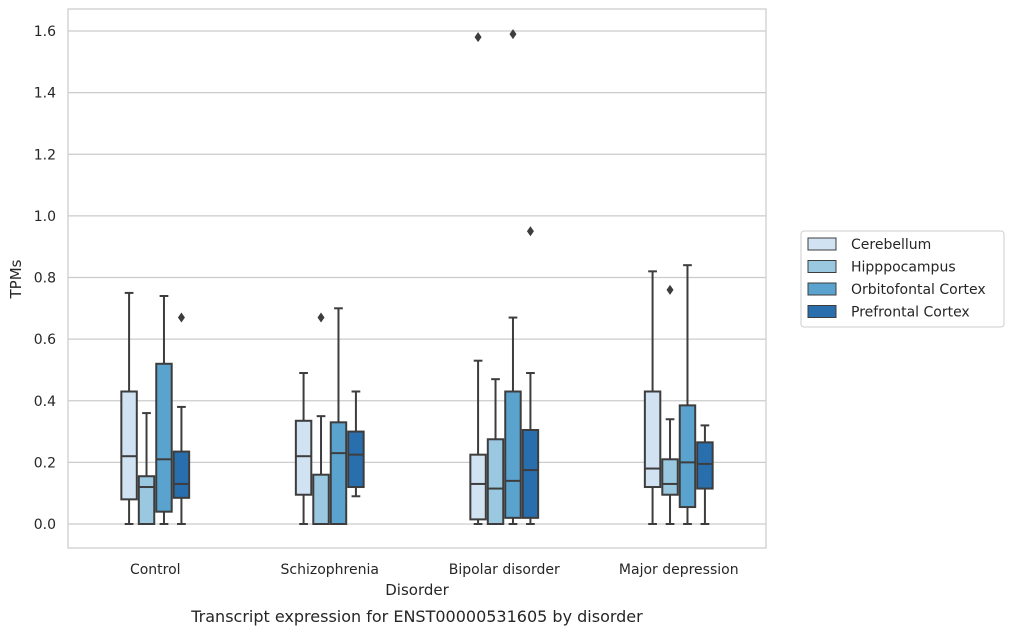  I want to click on y-tick-labels: 0.0 0.2 0.4 0.6 0.8 1.0 1.2 1.4 1.6, so click(45, 278).